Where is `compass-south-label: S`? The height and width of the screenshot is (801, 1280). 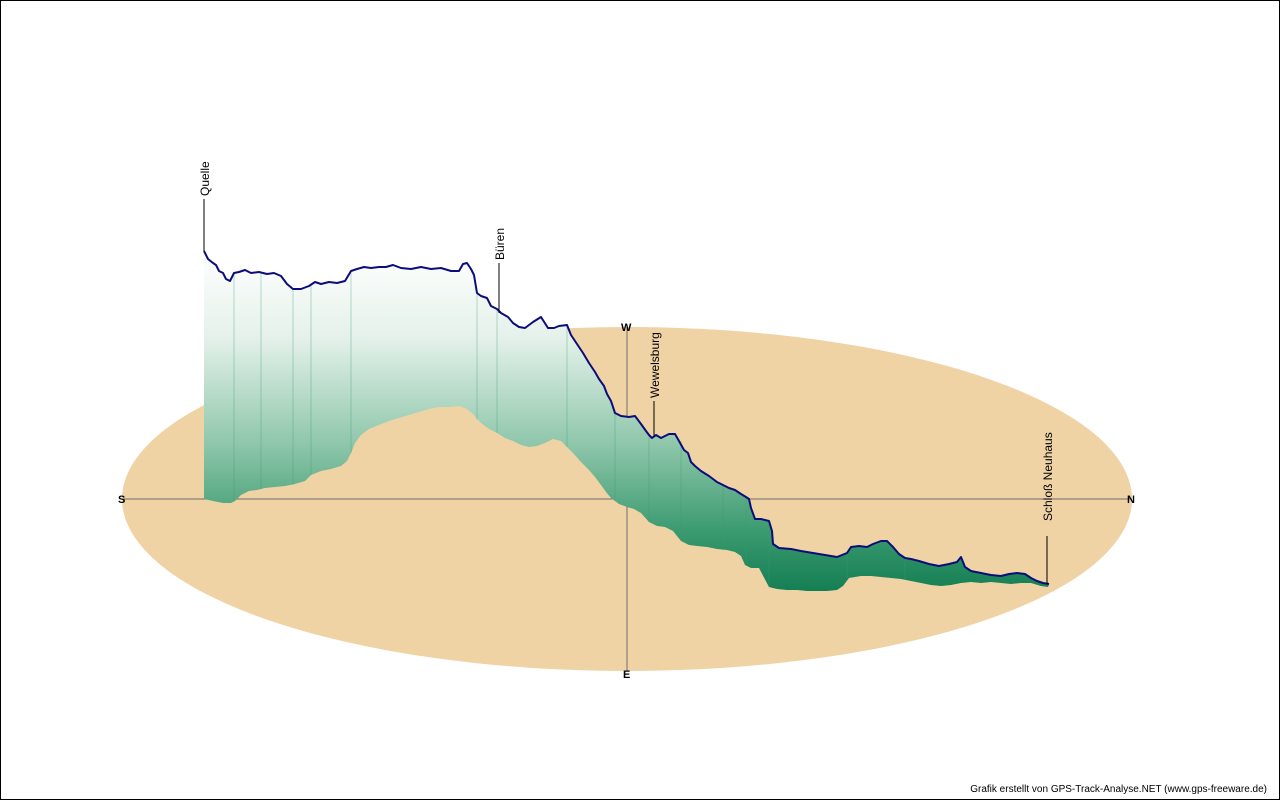 compass-south-label: S is located at coordinates (121, 500).